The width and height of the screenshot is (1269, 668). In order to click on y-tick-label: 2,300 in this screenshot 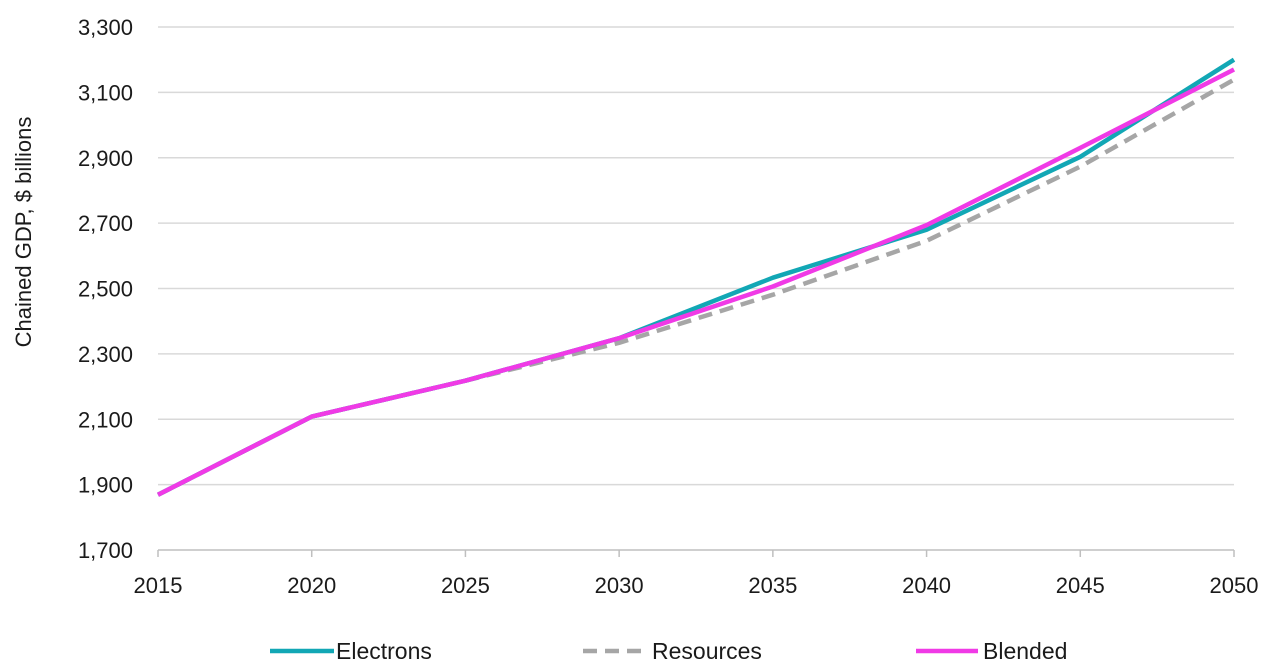, I will do `click(105, 354)`.